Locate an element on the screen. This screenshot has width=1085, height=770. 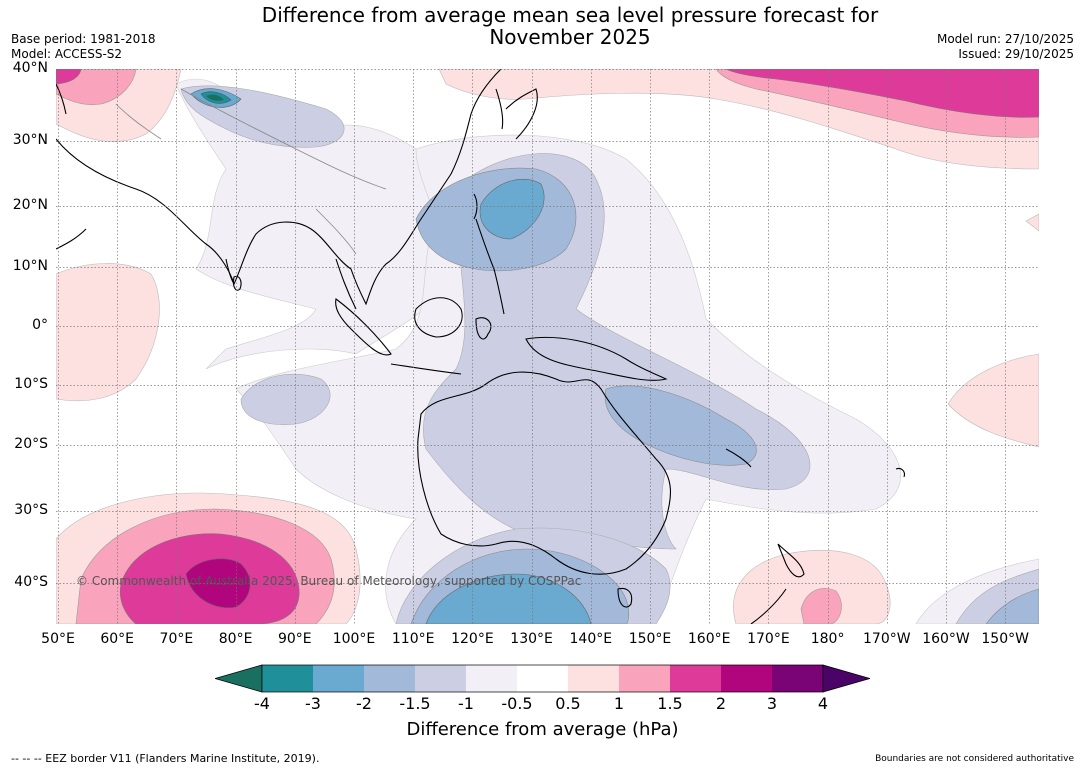
border-china-south is located at coordinates (283, 139).